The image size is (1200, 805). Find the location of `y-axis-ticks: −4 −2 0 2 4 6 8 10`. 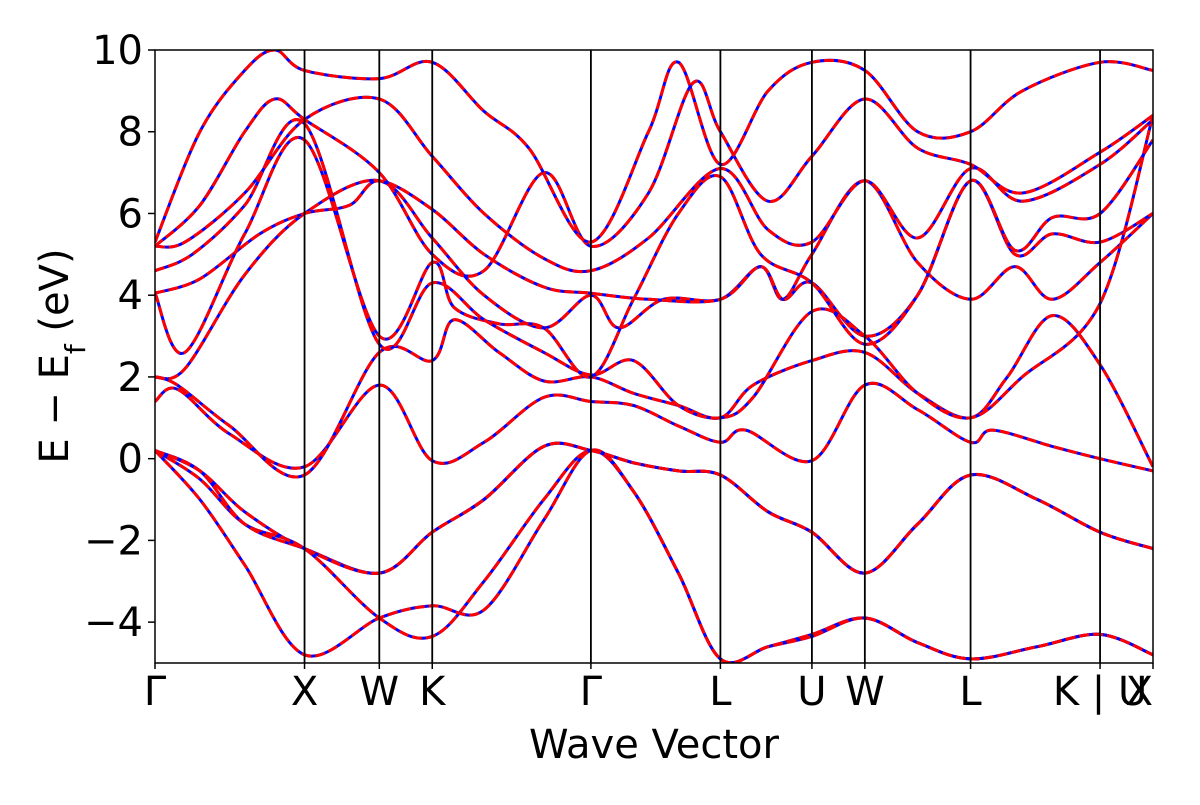

y-axis-ticks: −4 −2 0 2 4 6 8 10 is located at coordinates (119, 337).